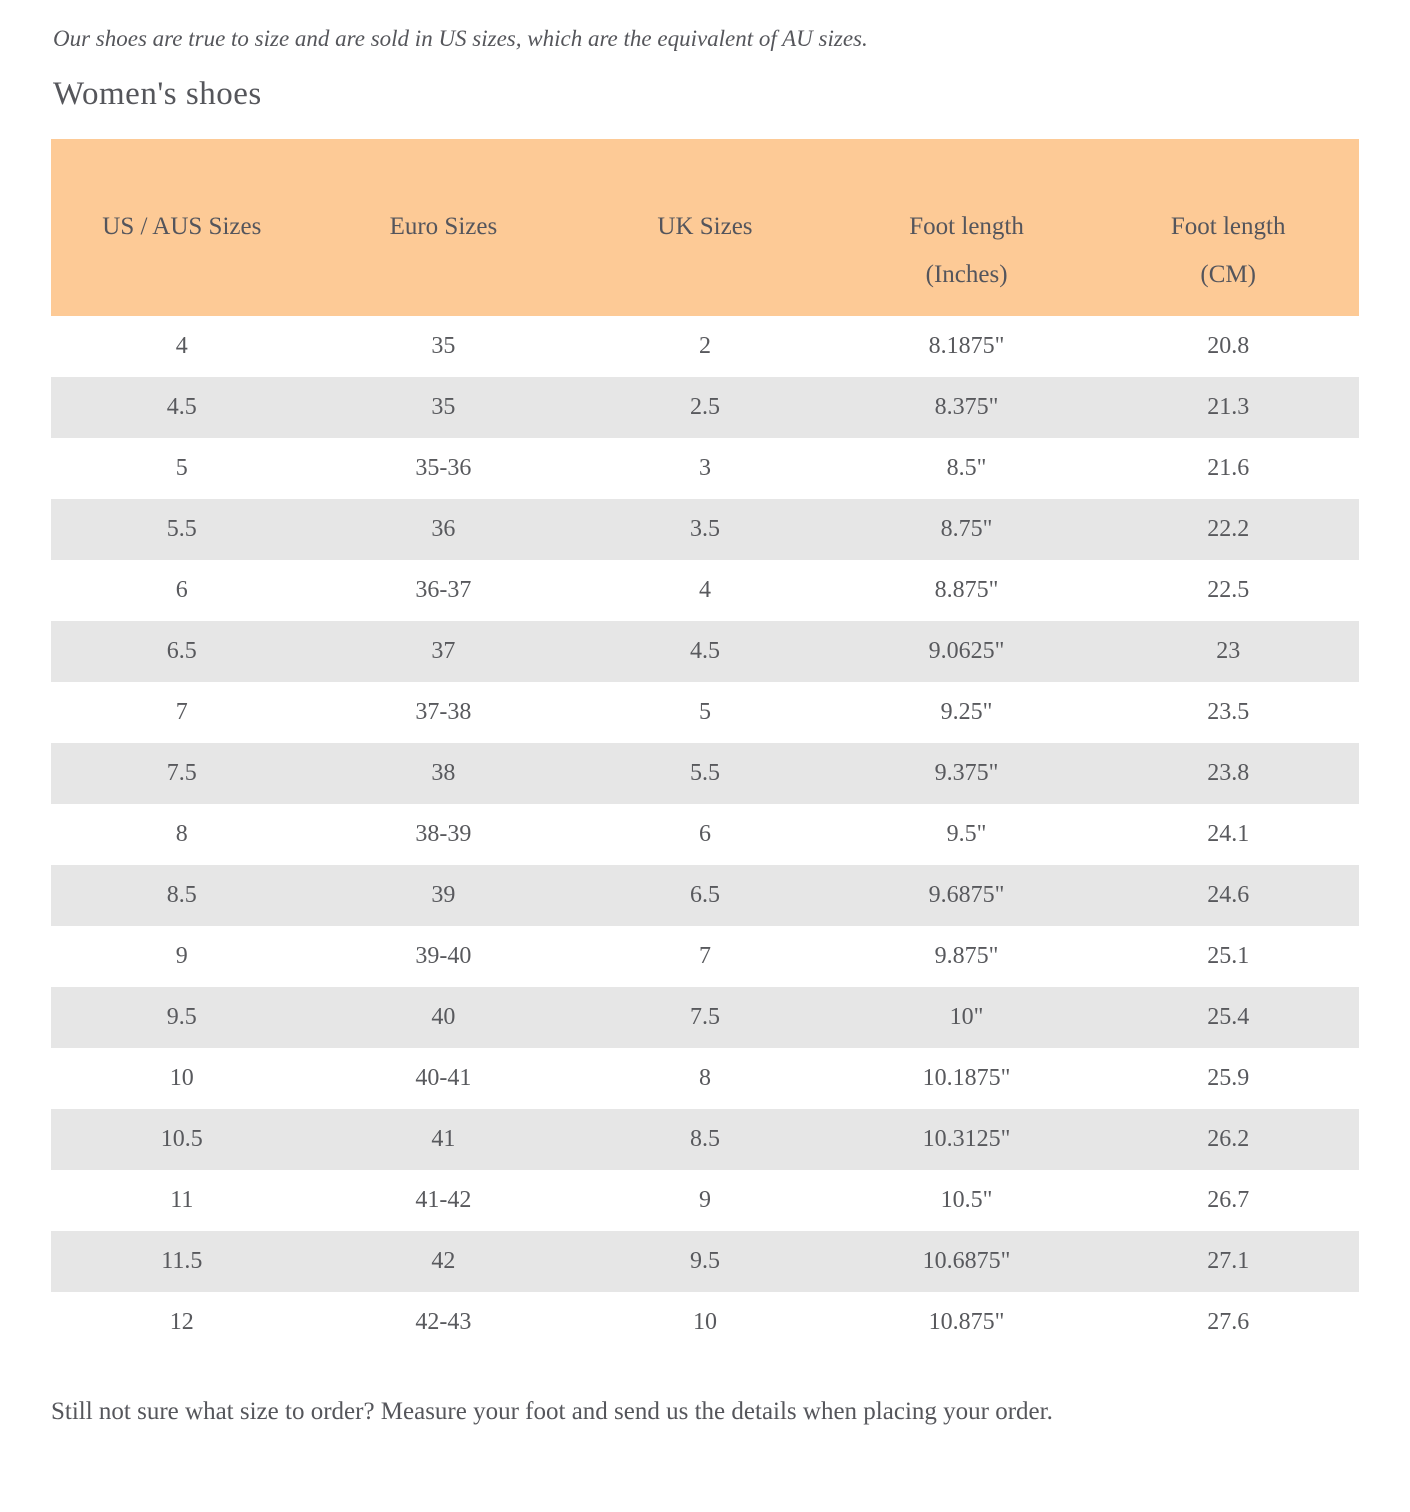  I want to click on table-cell: 27.6, so click(1228, 1322).